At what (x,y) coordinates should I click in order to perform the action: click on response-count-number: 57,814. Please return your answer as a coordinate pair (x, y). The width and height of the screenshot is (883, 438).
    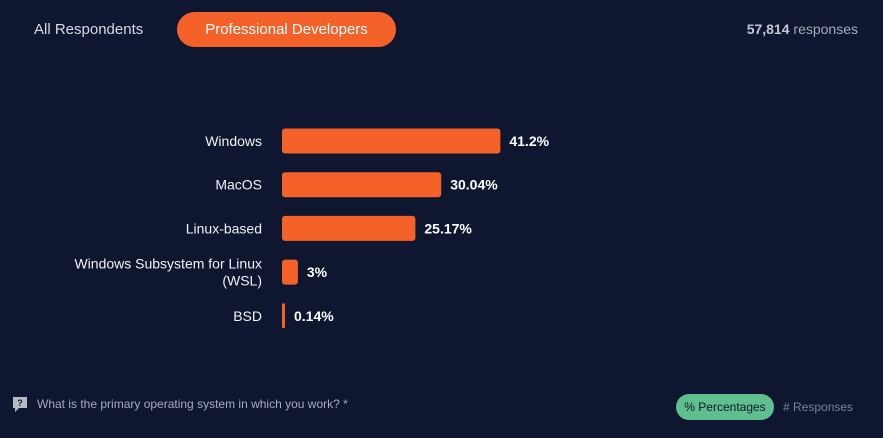
    Looking at the image, I should click on (768, 29).